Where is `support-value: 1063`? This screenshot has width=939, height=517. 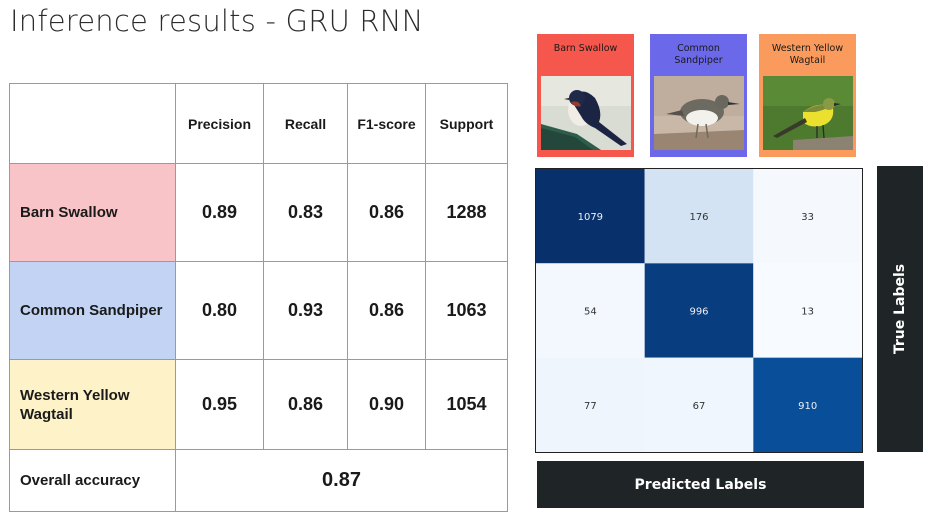 support-value: 1063 is located at coordinates (466, 310).